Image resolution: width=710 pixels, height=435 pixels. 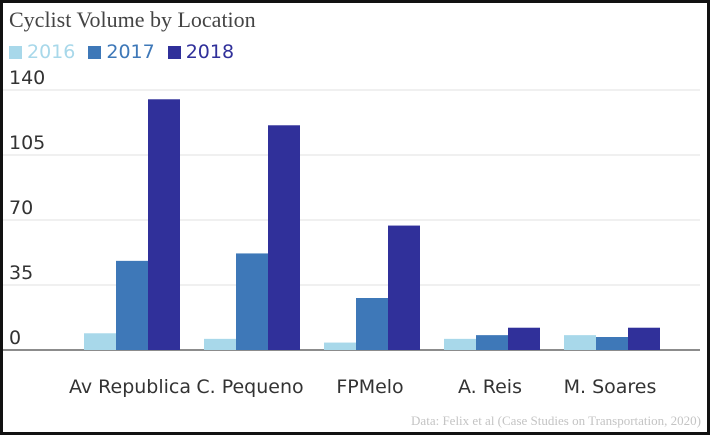 What do you see at coordinates (210, 52) in the screenshot?
I see `legend-label-2018: 2018` at bounding box center [210, 52].